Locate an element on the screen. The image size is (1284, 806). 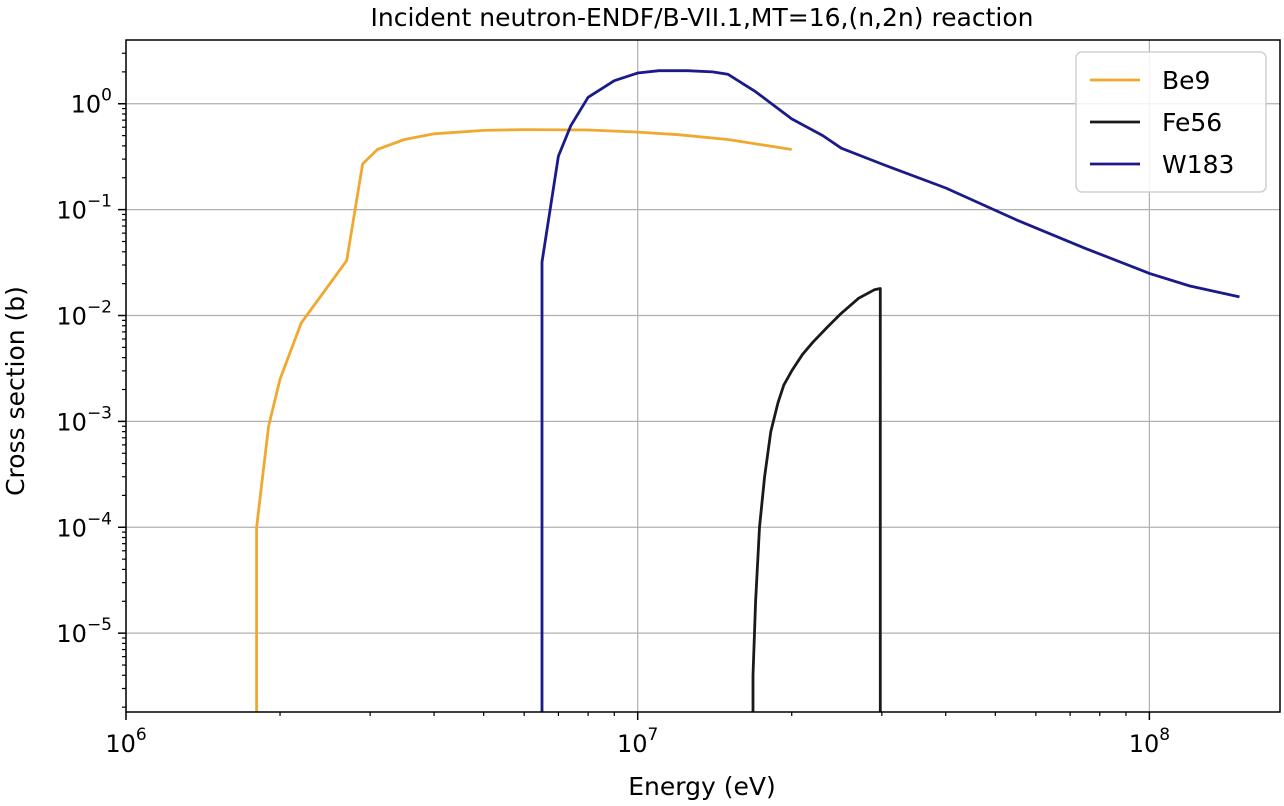
x-tick-label: 10⁸ is located at coordinates (1149, 741).